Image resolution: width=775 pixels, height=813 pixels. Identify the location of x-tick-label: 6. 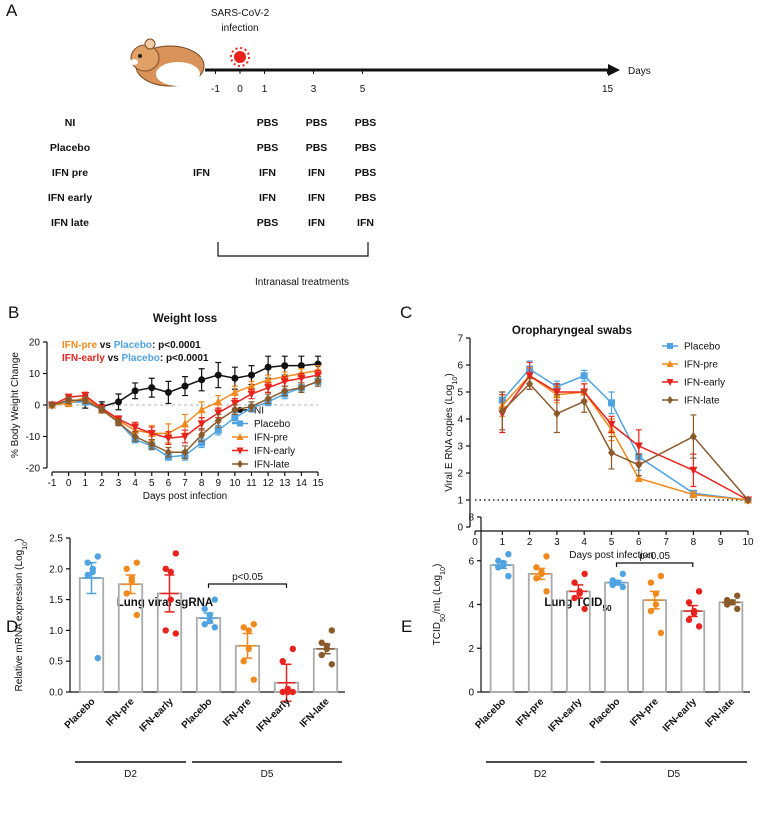
(169, 483).